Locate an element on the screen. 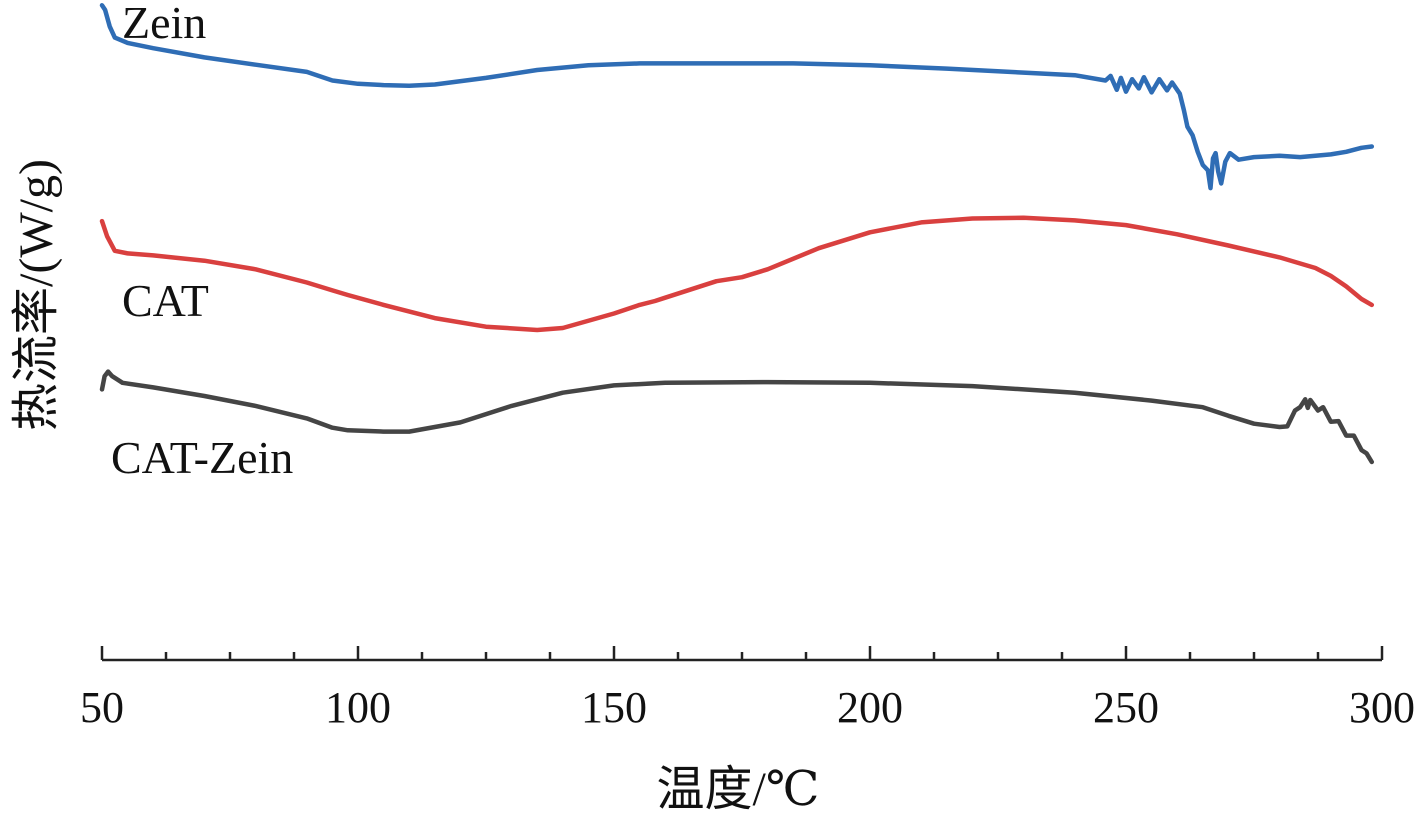 The image size is (1425, 817). y-axis-title: 热流率/(W/g) is located at coordinates (36, 295).